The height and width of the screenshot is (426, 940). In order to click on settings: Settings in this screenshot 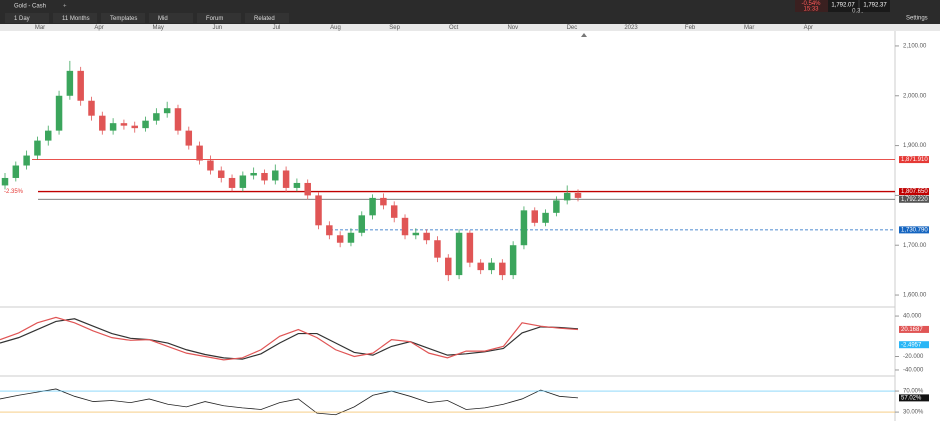, I will do `click(917, 19)`.